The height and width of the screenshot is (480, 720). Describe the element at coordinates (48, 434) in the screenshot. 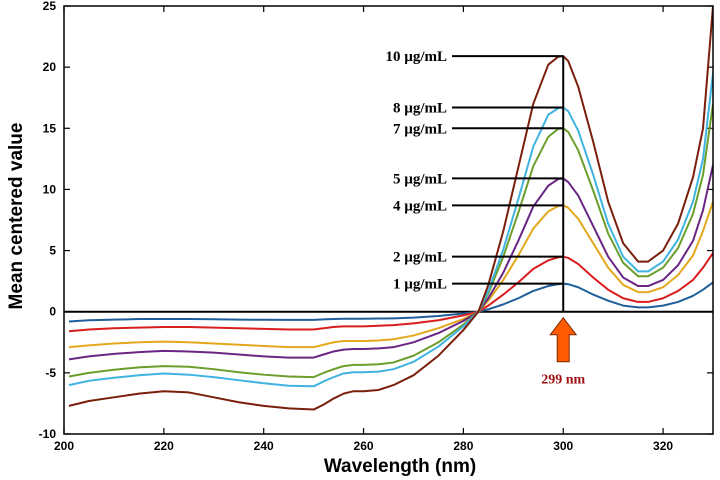

I see `y-tick-label: -10` at that location.